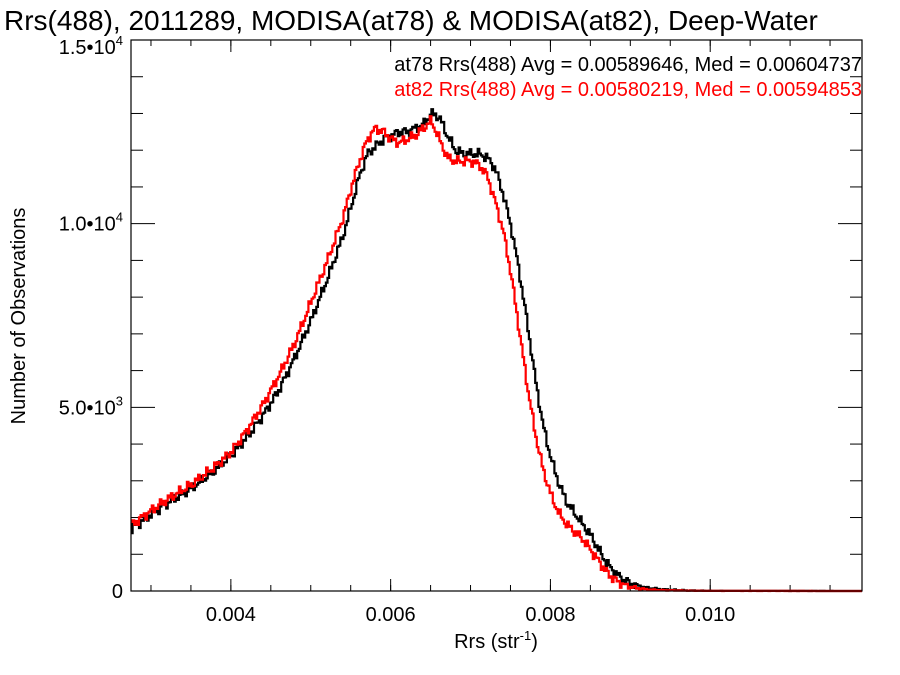 This screenshot has width=900, height=675. Describe the element at coordinates (91, 318) in the screenshot. I see `y-tick-labels: 0 5.0•103 1.0•104 1.5•104` at that location.